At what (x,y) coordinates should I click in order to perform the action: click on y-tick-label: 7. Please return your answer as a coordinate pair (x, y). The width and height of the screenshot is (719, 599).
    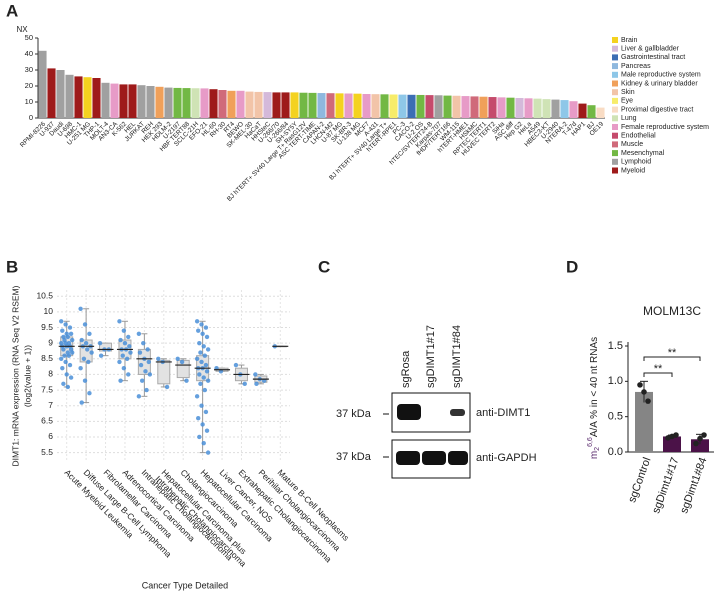
    Looking at the image, I should click on (50, 405).